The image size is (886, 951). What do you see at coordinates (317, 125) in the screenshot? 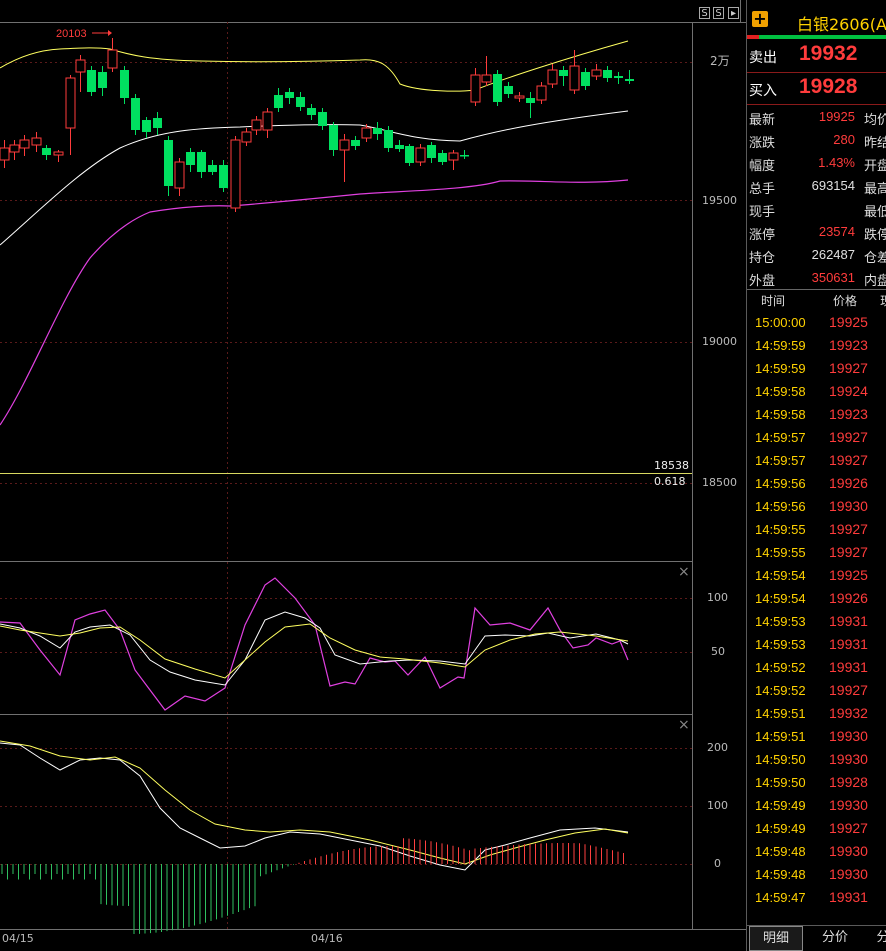
I see `candles` at bounding box center [317, 125].